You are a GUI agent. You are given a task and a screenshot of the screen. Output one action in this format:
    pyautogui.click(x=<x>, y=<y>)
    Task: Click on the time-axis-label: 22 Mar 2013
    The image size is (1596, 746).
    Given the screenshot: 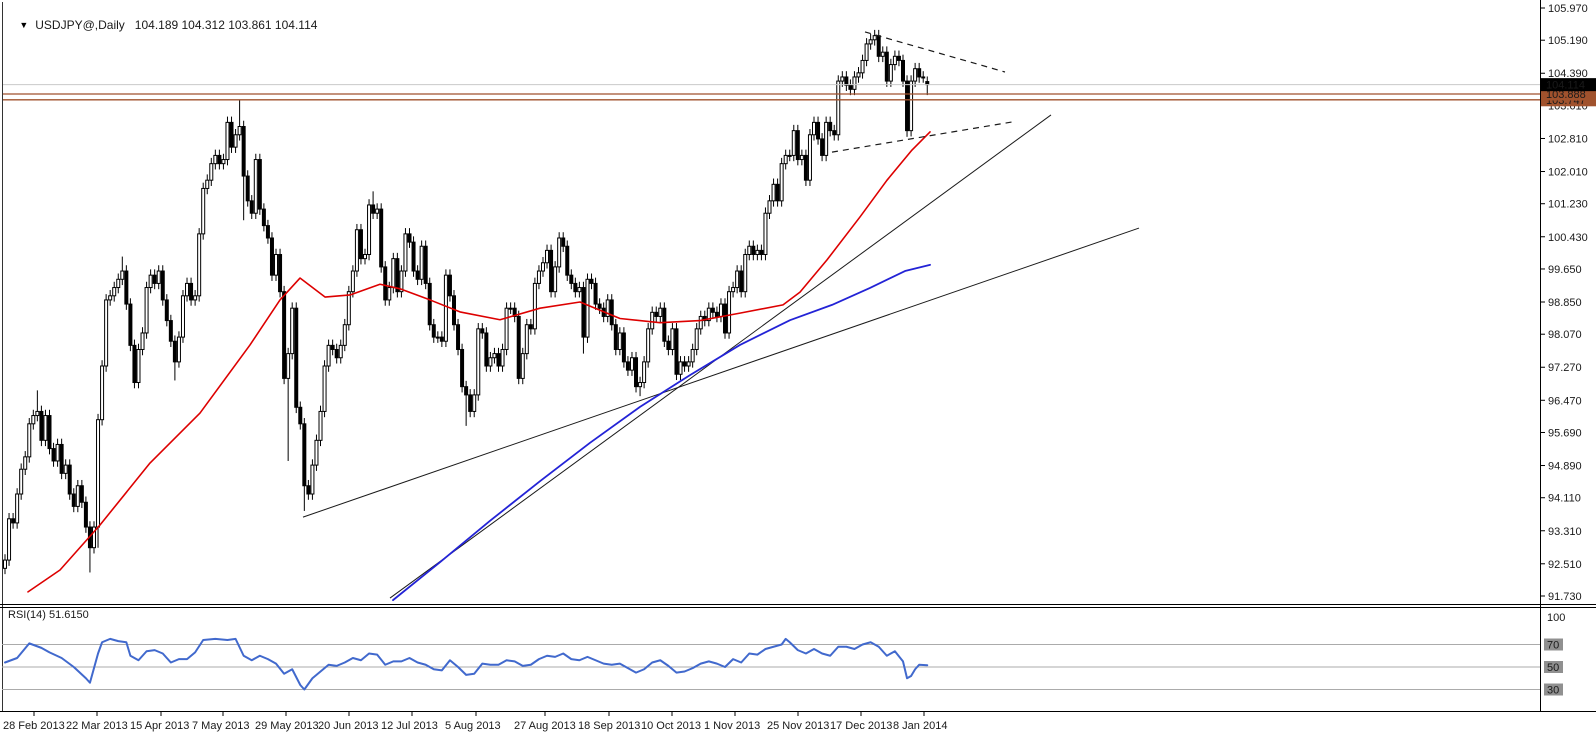 What is the action you would take?
    pyautogui.click(x=97, y=726)
    